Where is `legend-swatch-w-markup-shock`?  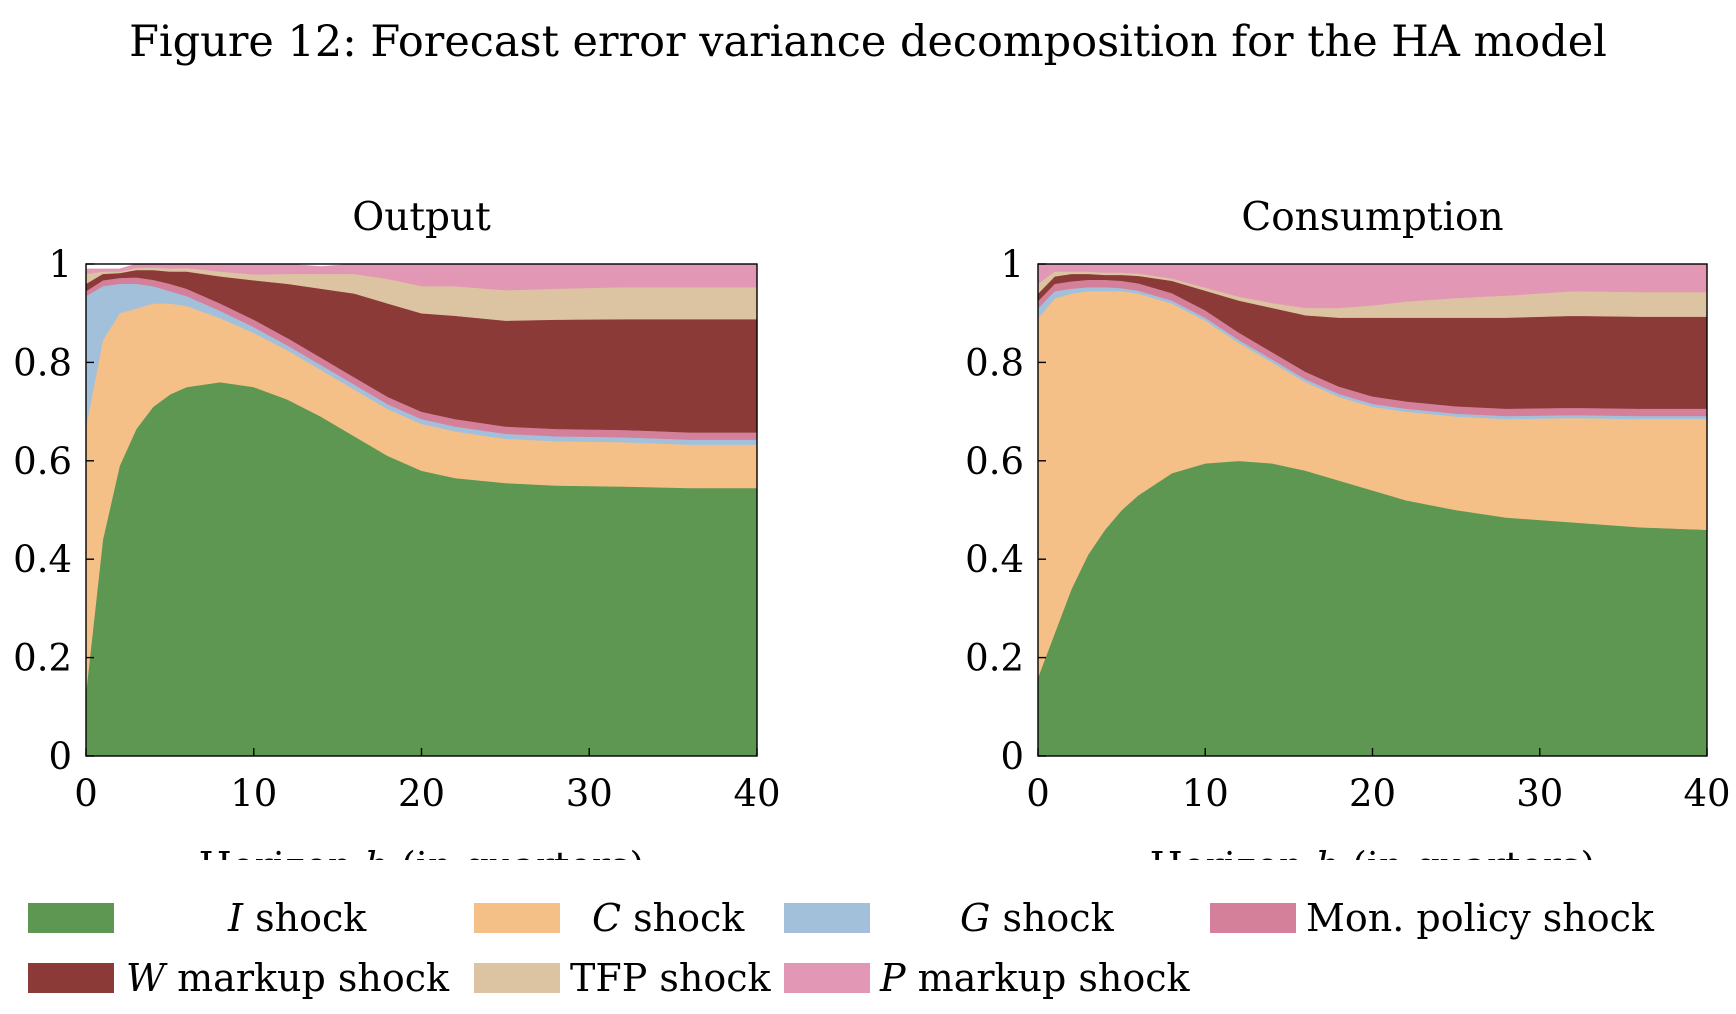
legend-swatch-w-markup-shock is located at coordinates (71, 978).